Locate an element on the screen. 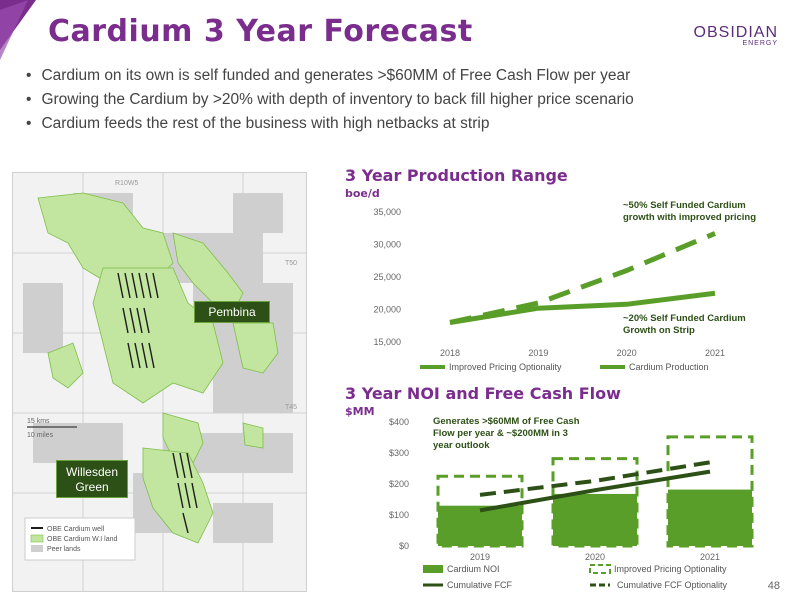 This screenshot has width=800, height=600. township-label: T50 is located at coordinates (291, 263).